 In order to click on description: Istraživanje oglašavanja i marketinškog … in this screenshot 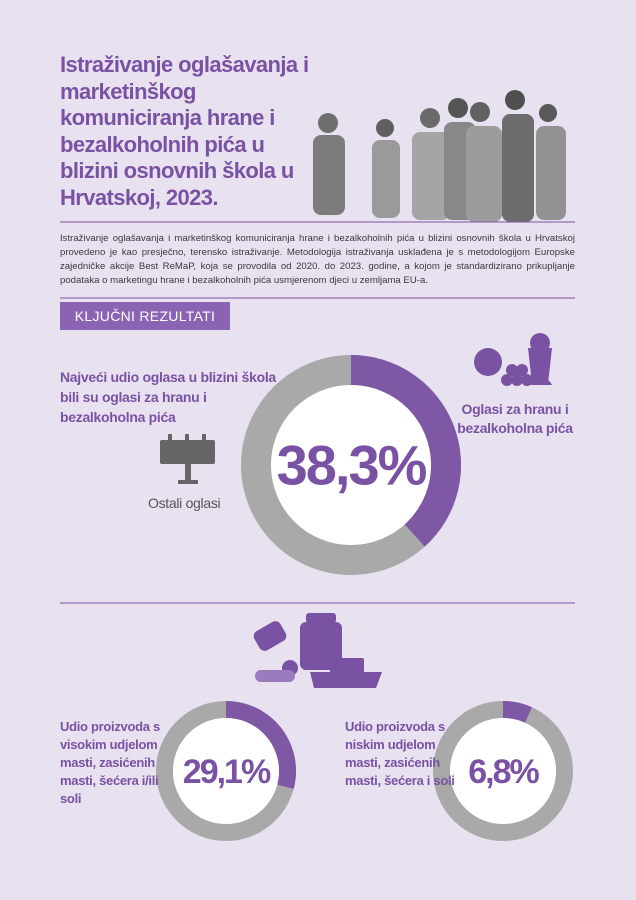, I will do `click(317, 259)`.